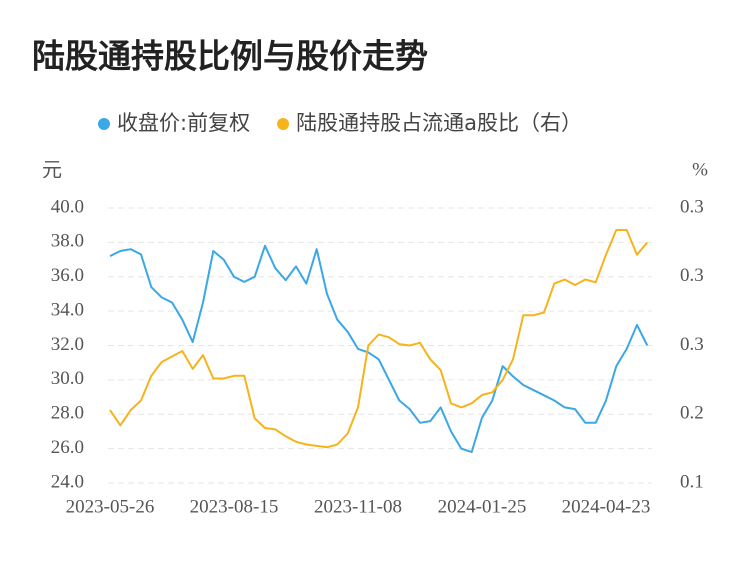 The height and width of the screenshot is (562, 750). What do you see at coordinates (692, 481) in the screenshot?
I see `y2-tick-label: 0.1` at bounding box center [692, 481].